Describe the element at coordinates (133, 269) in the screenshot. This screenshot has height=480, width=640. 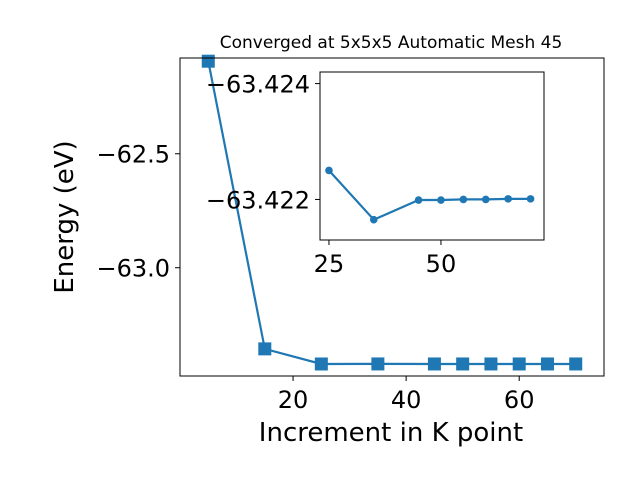
I see `main-y-tick-label: −63.0` at that location.